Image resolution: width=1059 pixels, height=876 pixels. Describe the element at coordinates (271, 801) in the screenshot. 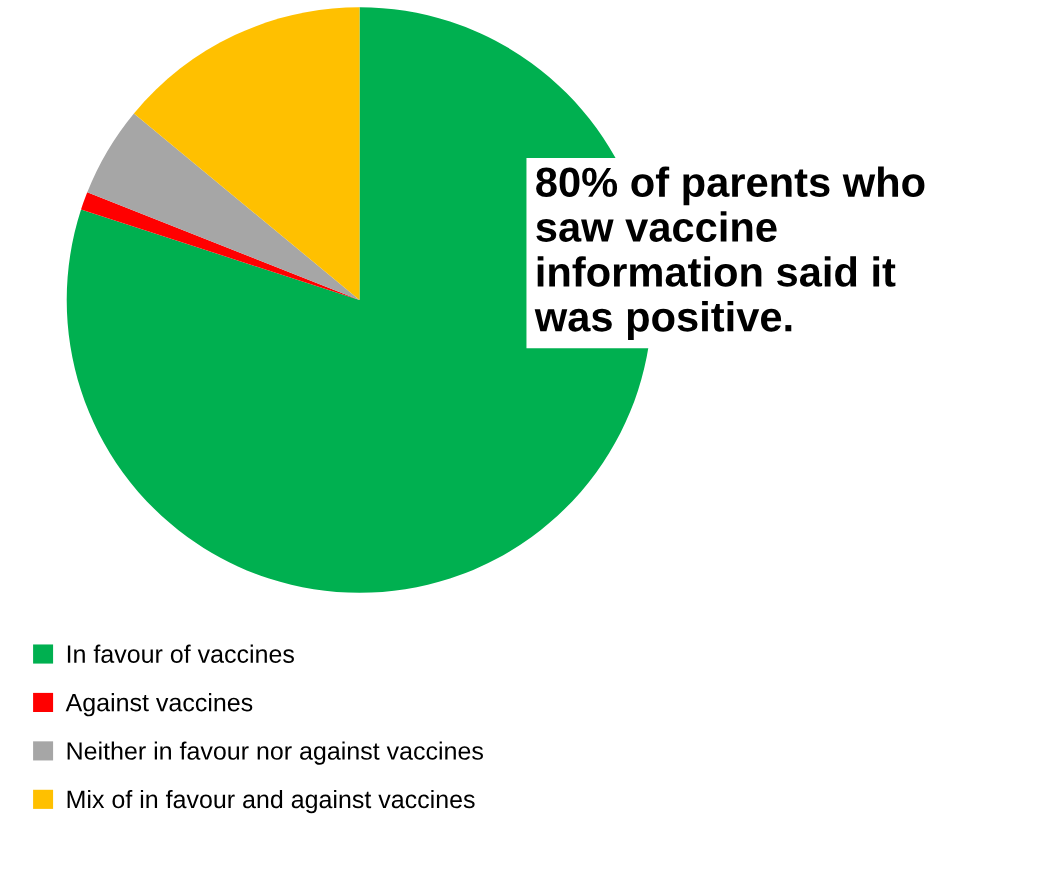

I see `legend-label: Mix of in favour and against vaccines` at that location.